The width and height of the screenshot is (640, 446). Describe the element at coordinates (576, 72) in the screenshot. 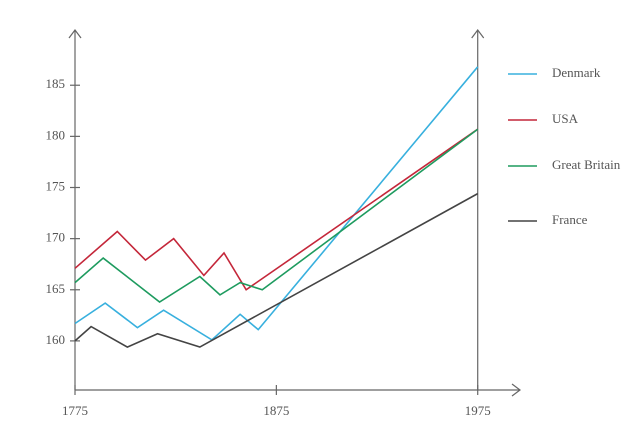

I see `legend-label: Denmark` at that location.